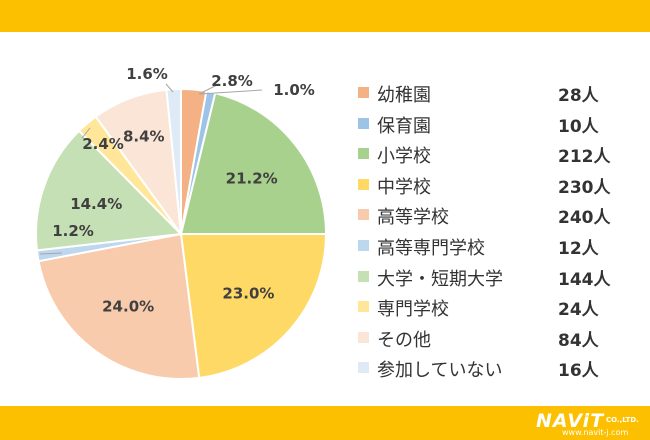 This screenshot has height=440, width=650. What do you see at coordinates (413, 218) in the screenshot?
I see `legend-label: 高等学校` at bounding box center [413, 218].